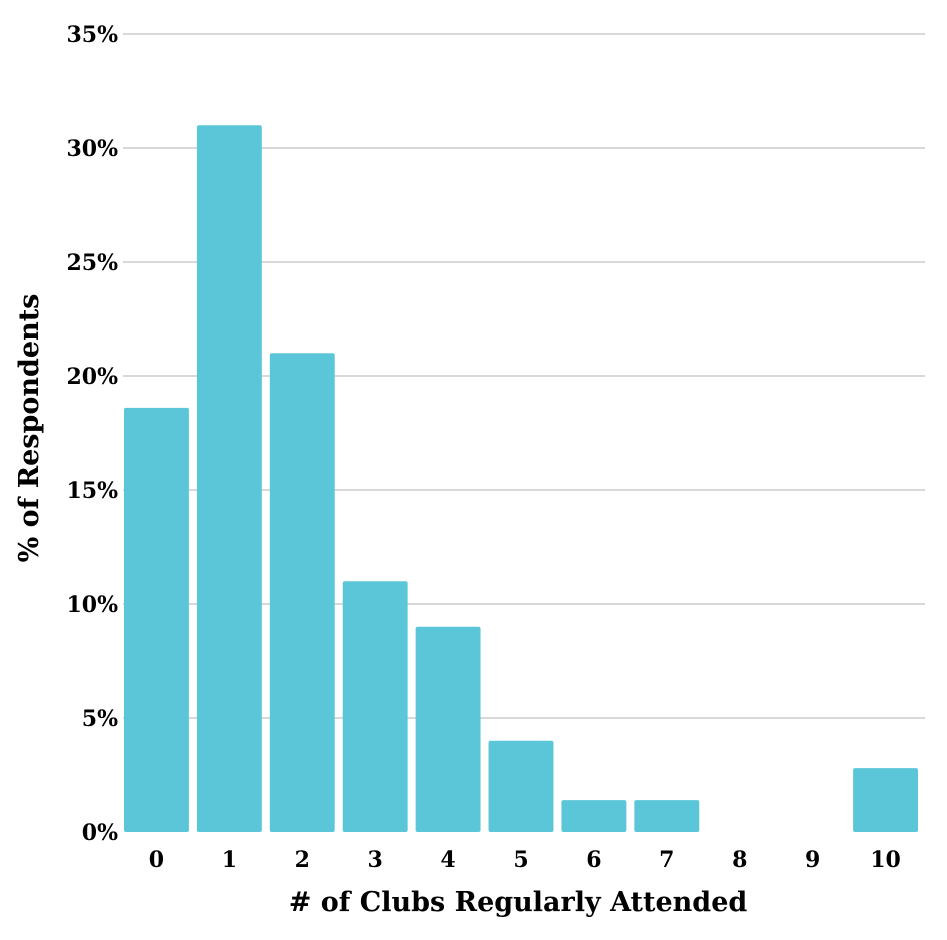  What do you see at coordinates (92, 491) in the screenshot?
I see `y-tick-label: 15%` at bounding box center [92, 491].